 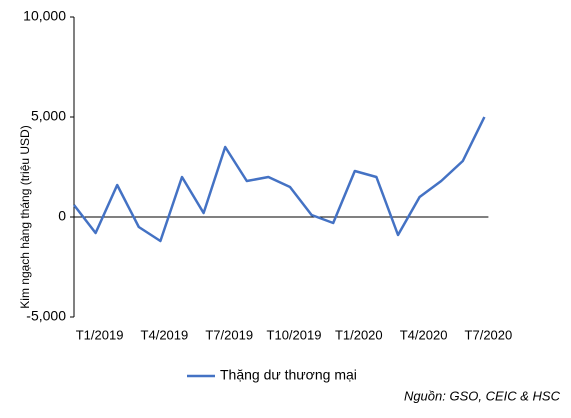 What do you see at coordinates (25, 216) in the screenshot?
I see `y-axis-label: Kim ngạch hàng tháng (triệu USD)` at bounding box center [25, 216].